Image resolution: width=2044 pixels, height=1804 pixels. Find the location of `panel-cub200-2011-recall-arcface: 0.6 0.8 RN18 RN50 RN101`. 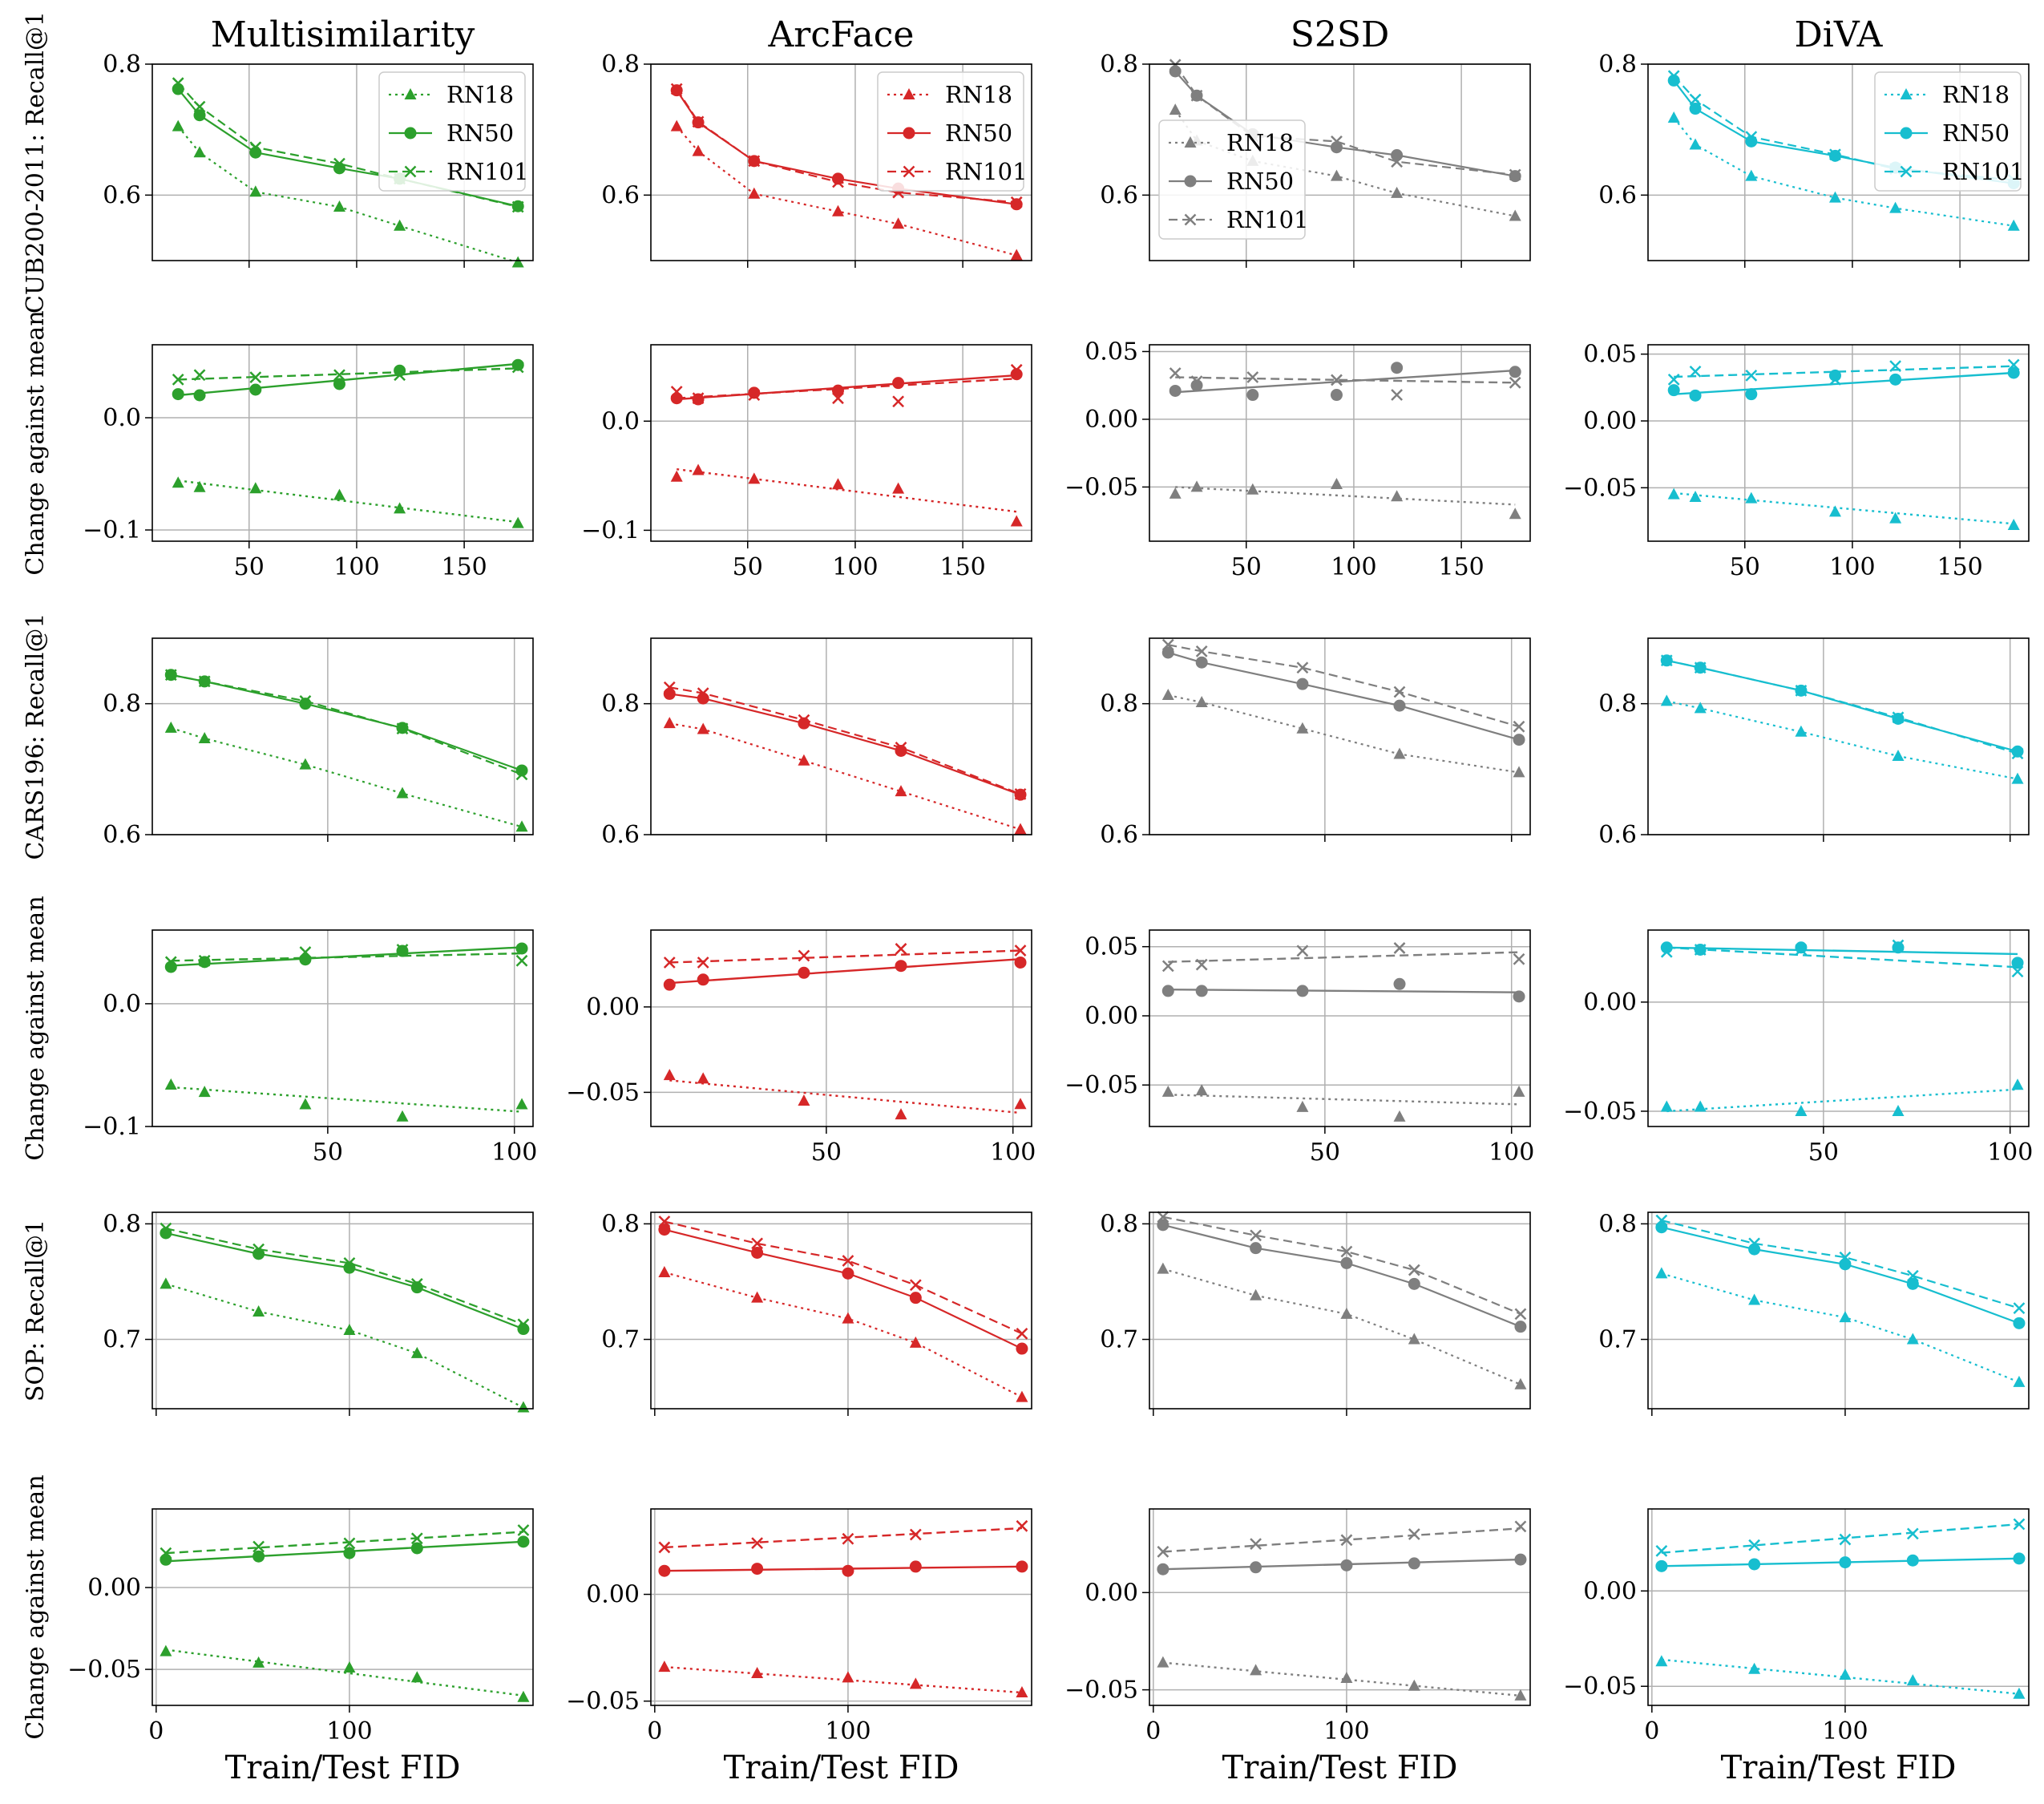

panel-cub200-2011-recall-arcface: 0.6 0.8 RN18 RN50 RN101 is located at coordinates (816, 159).